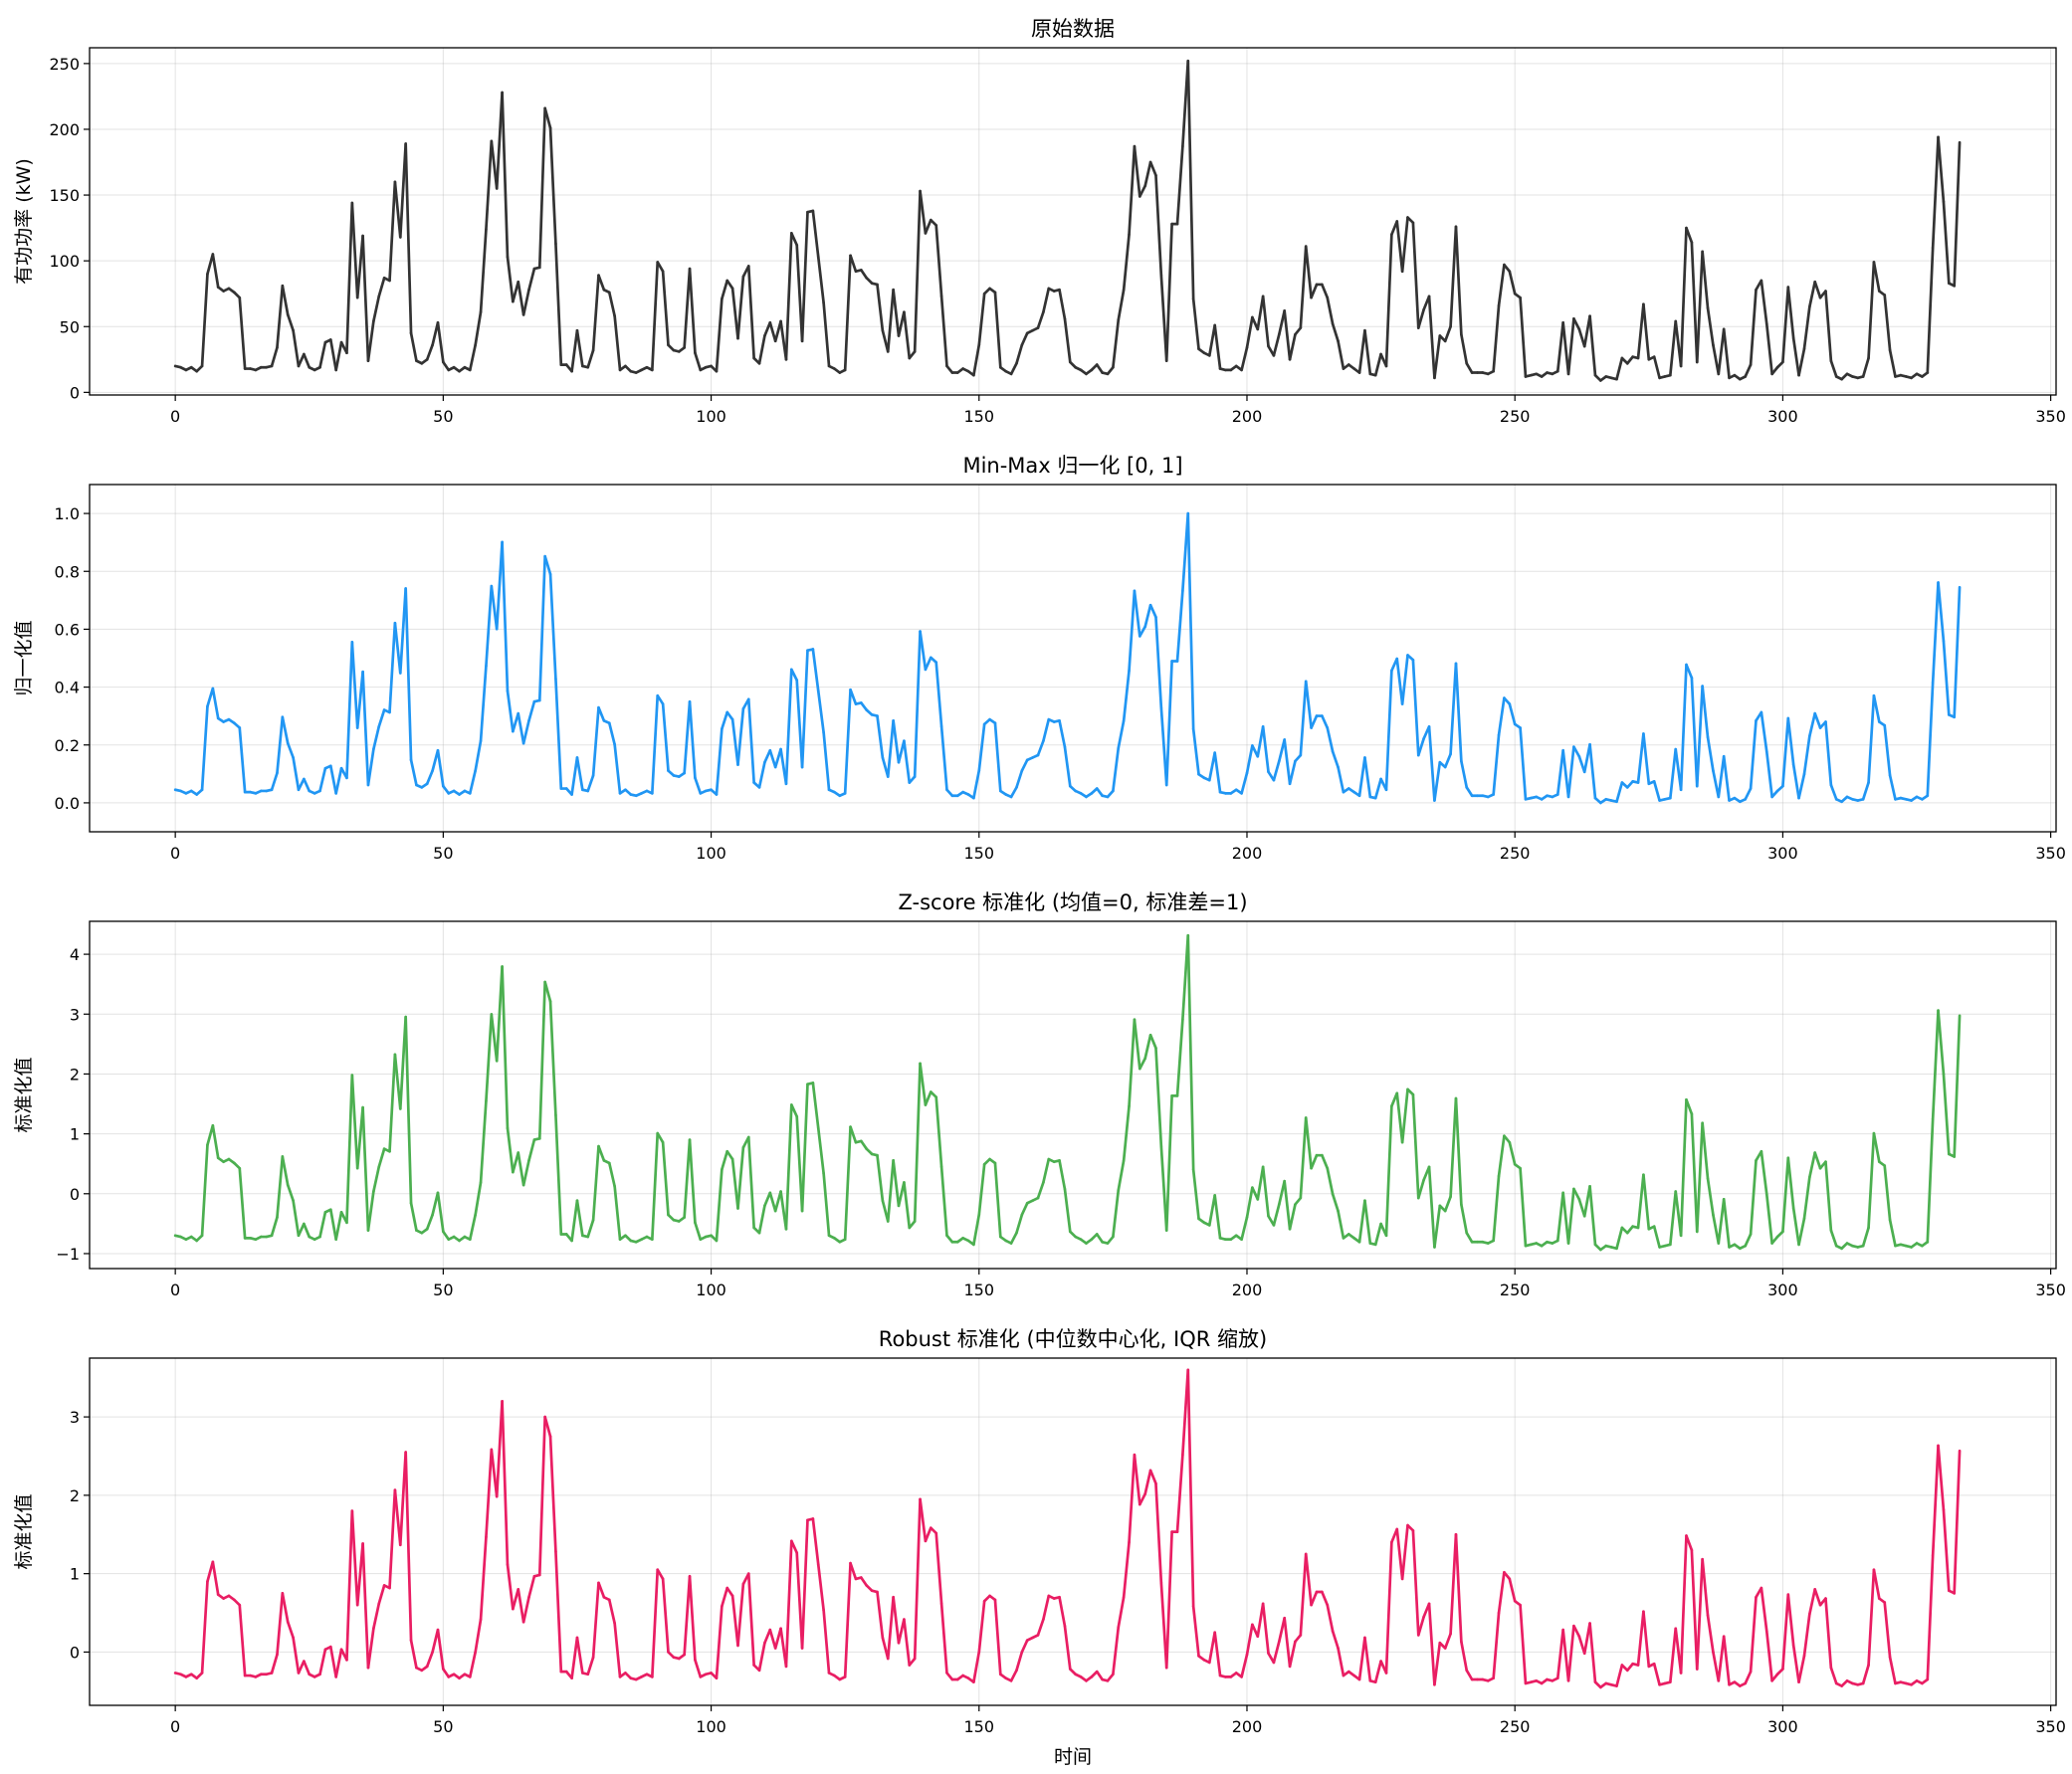 This screenshot has height=1774, width=2072. I want to click on x-tick-label: 250, so click(1515, 416).